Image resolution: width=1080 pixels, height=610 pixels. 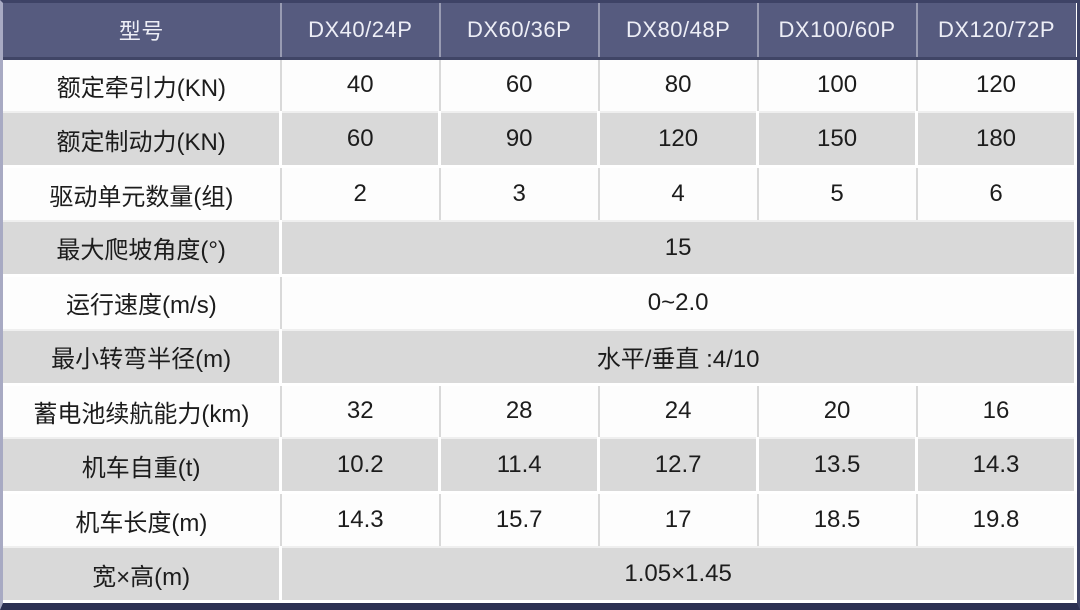 What do you see at coordinates (678, 575) in the screenshot?
I see `merged-value-cell: 1.05×1.45` at bounding box center [678, 575].